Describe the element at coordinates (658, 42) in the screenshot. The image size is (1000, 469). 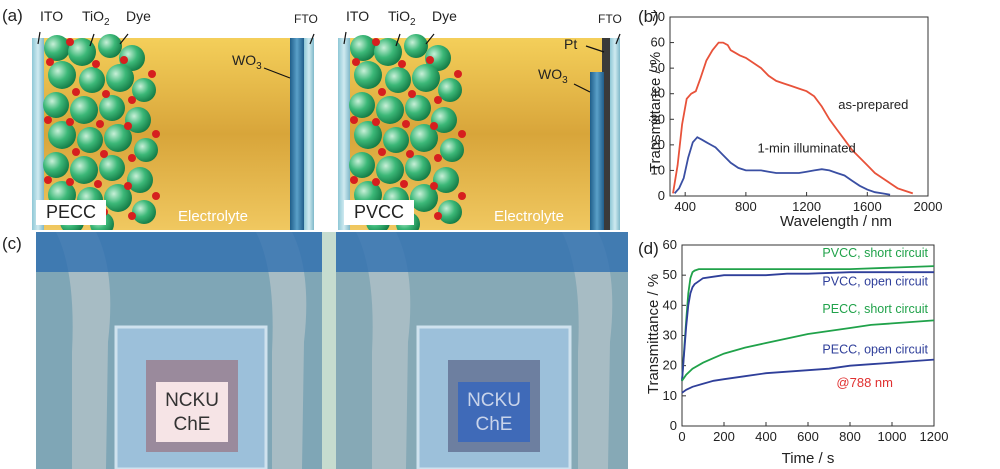
I see `chart-b-ytick-label-6: 60` at that location.